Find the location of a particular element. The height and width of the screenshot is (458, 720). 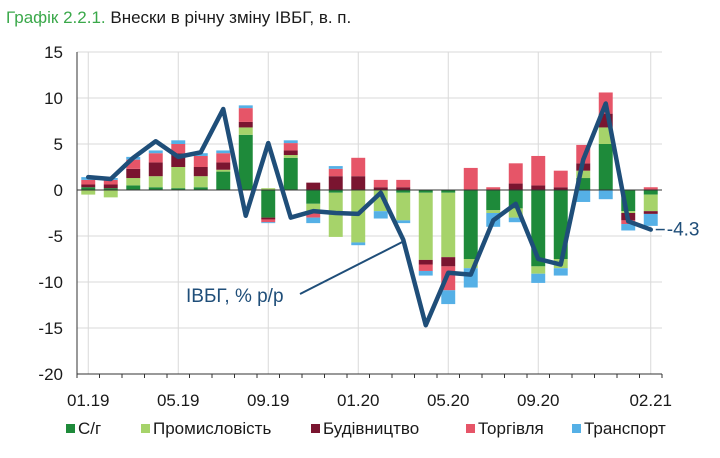

y-tick-label: -10 is located at coordinates (50, 282).